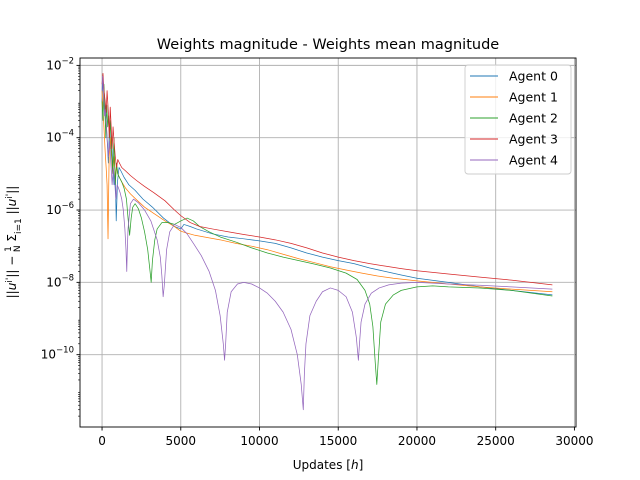  I want to click on x-tick-label: 25000, so click(496, 441).